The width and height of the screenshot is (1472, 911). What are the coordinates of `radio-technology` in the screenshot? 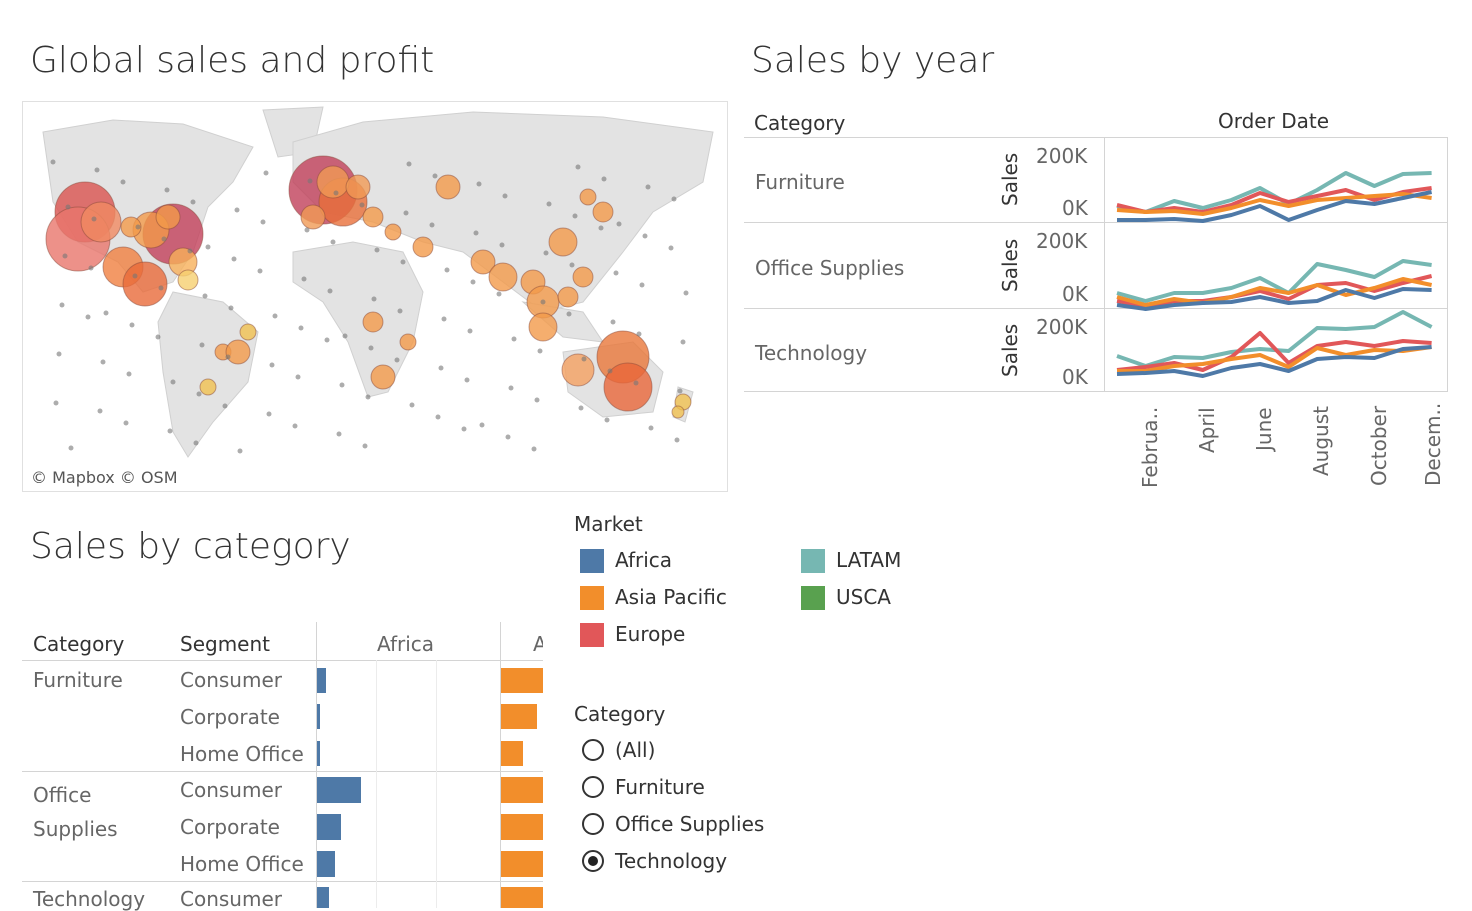 It's located at (593, 861).